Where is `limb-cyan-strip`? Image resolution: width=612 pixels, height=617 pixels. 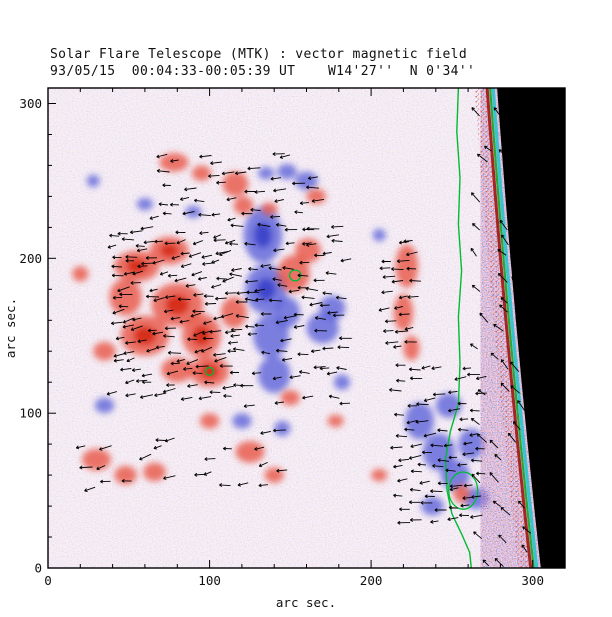 limb-cyan-strip is located at coordinates (515, 328).